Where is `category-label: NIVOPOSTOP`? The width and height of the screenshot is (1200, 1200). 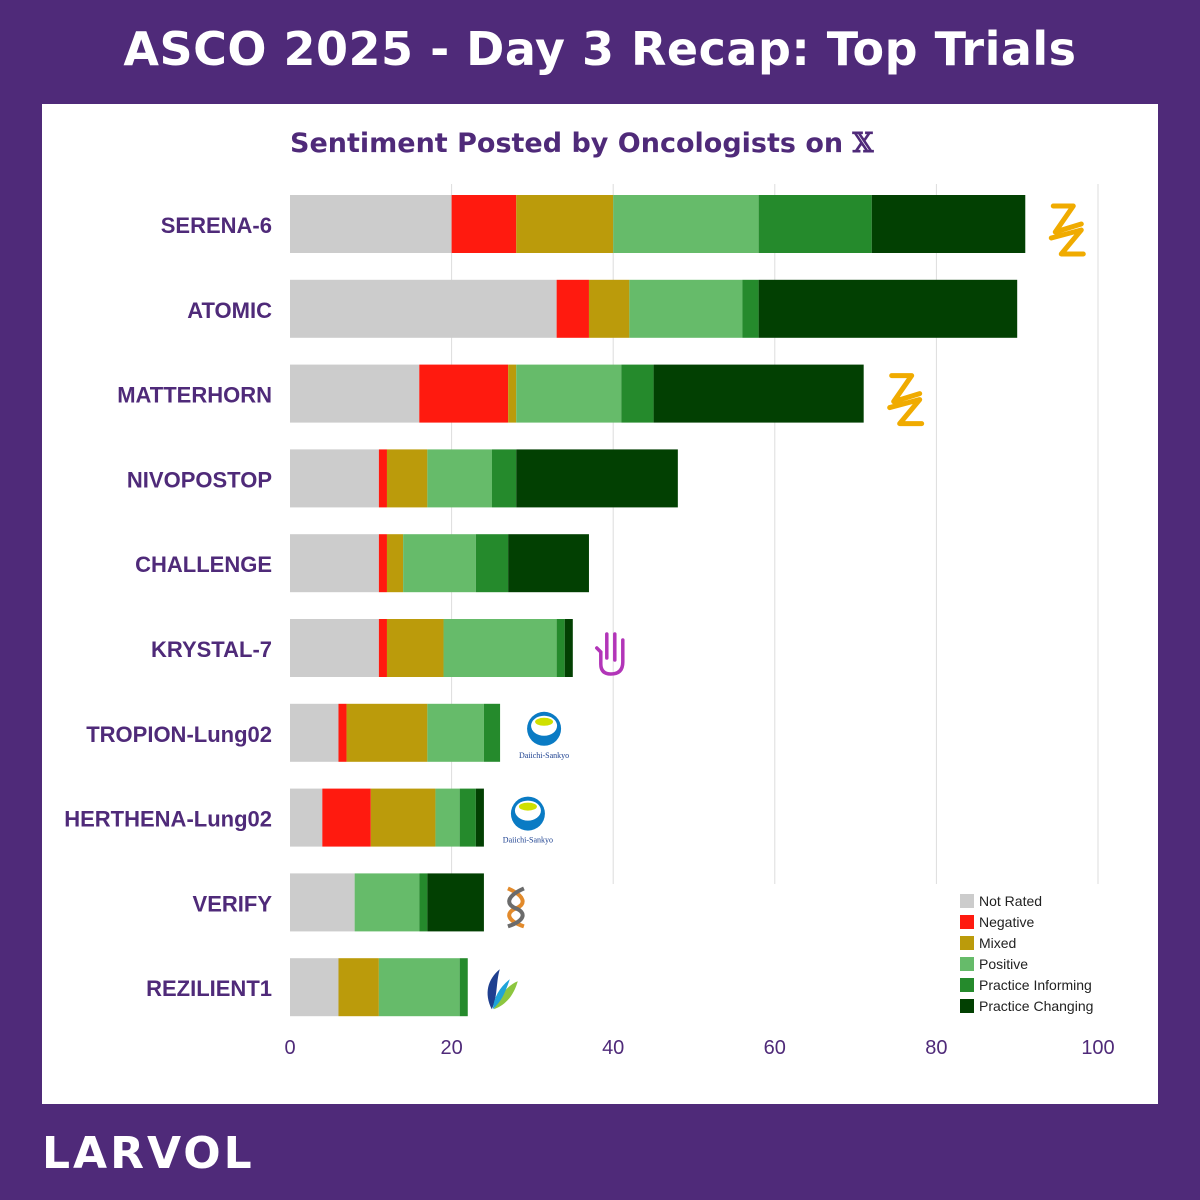
category-label: NIVOPOSTOP is located at coordinates (199, 479).